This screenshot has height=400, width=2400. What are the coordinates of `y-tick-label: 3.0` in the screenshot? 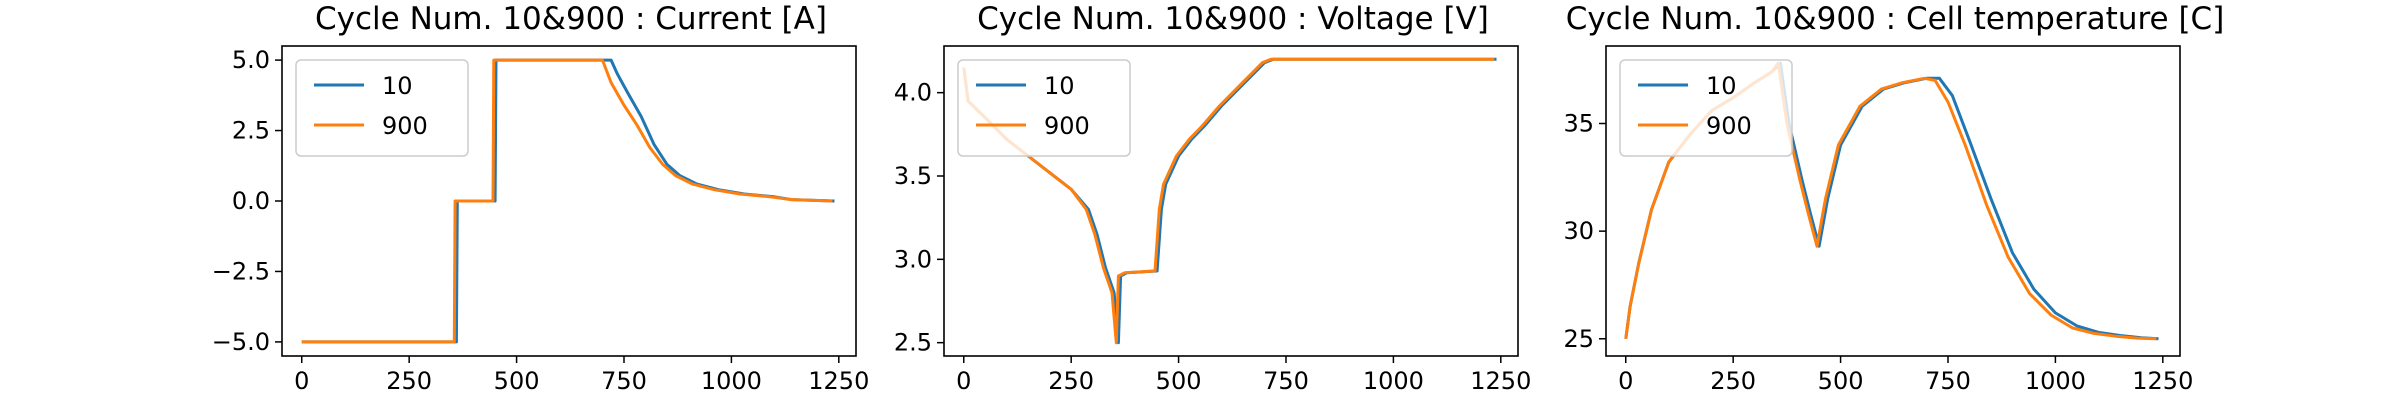 It's located at (913, 259).